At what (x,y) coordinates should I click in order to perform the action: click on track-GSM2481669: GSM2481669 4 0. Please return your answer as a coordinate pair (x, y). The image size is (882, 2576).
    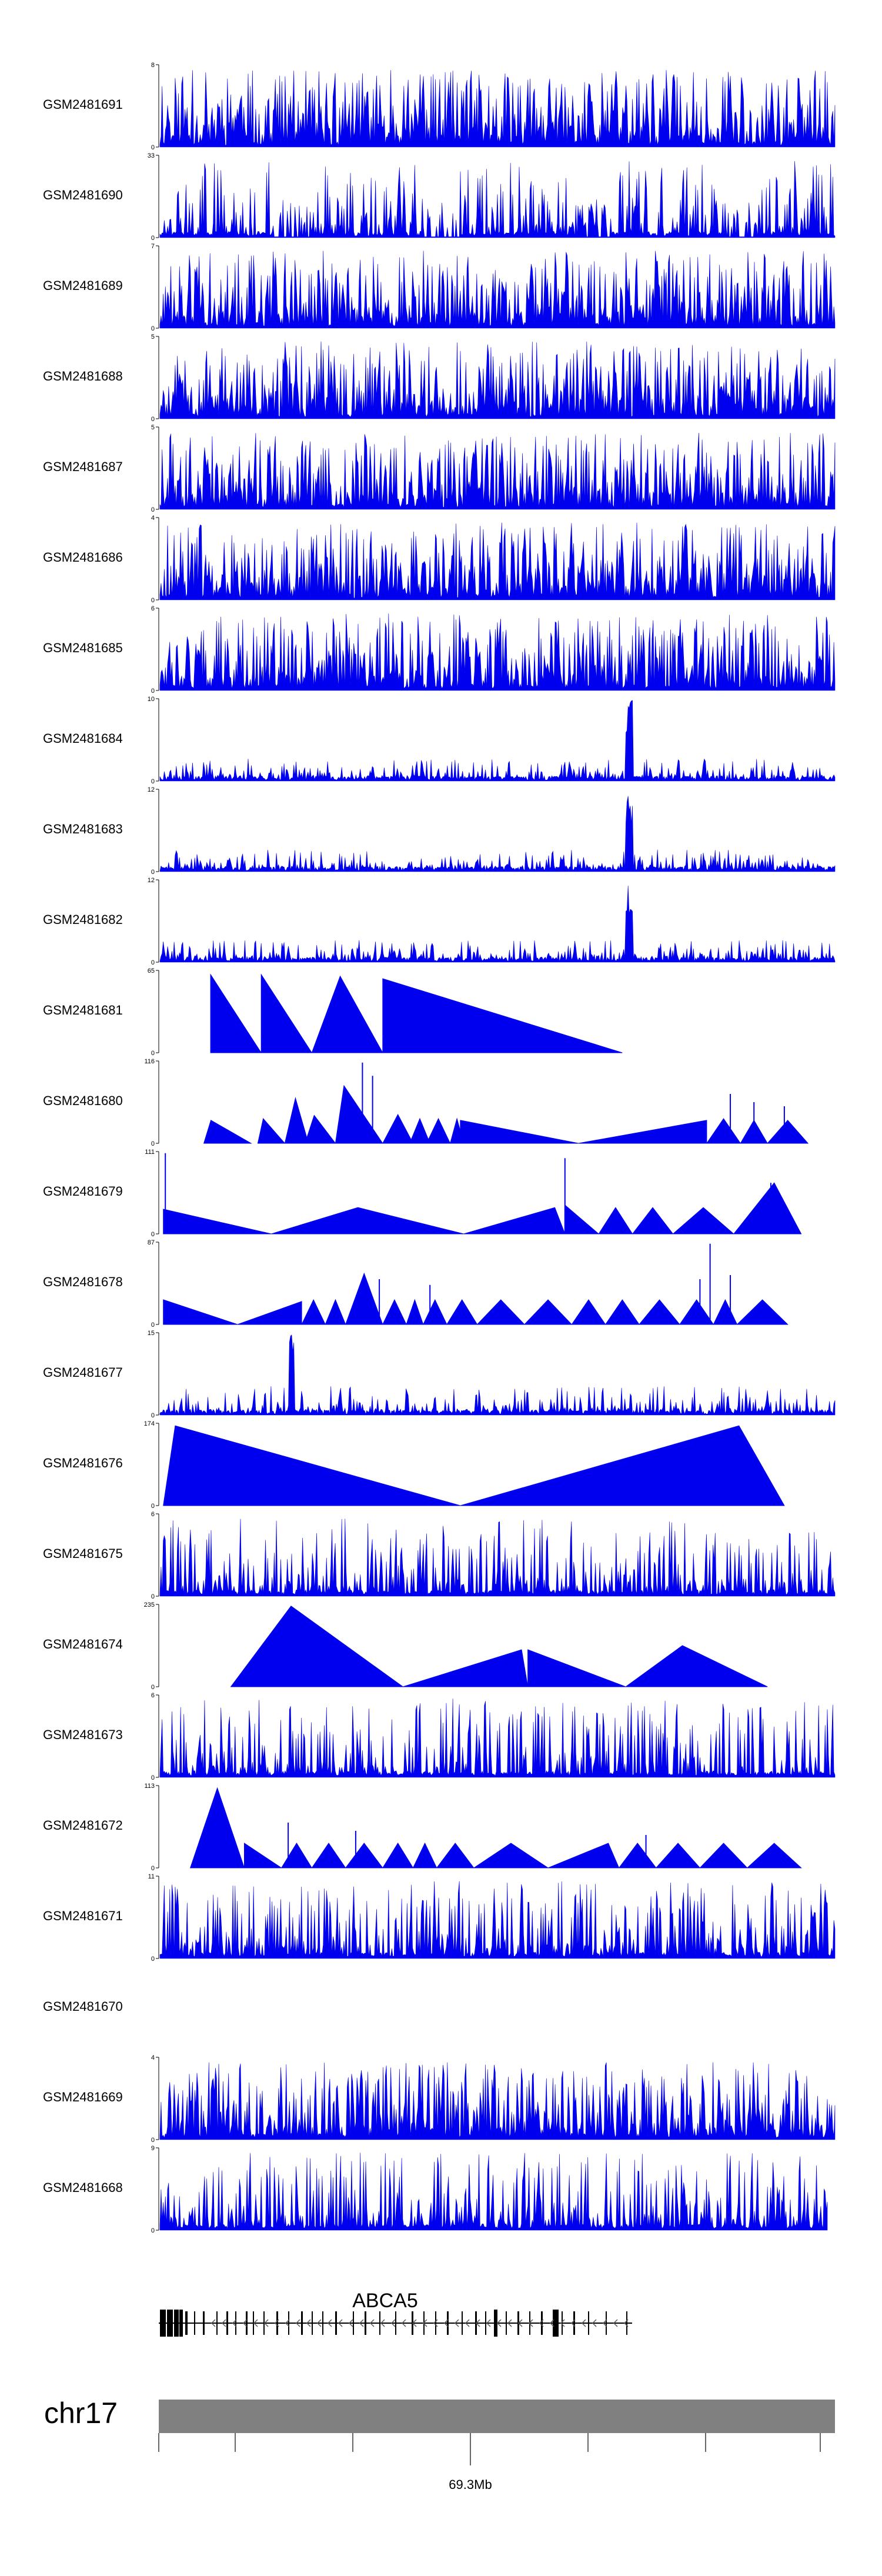
    Looking at the image, I should click on (439, 2099).